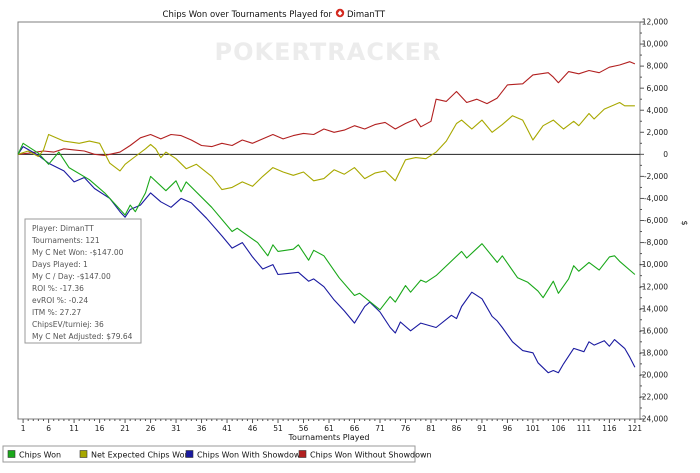  I want to click on x-tick-label: 36, so click(202, 428).